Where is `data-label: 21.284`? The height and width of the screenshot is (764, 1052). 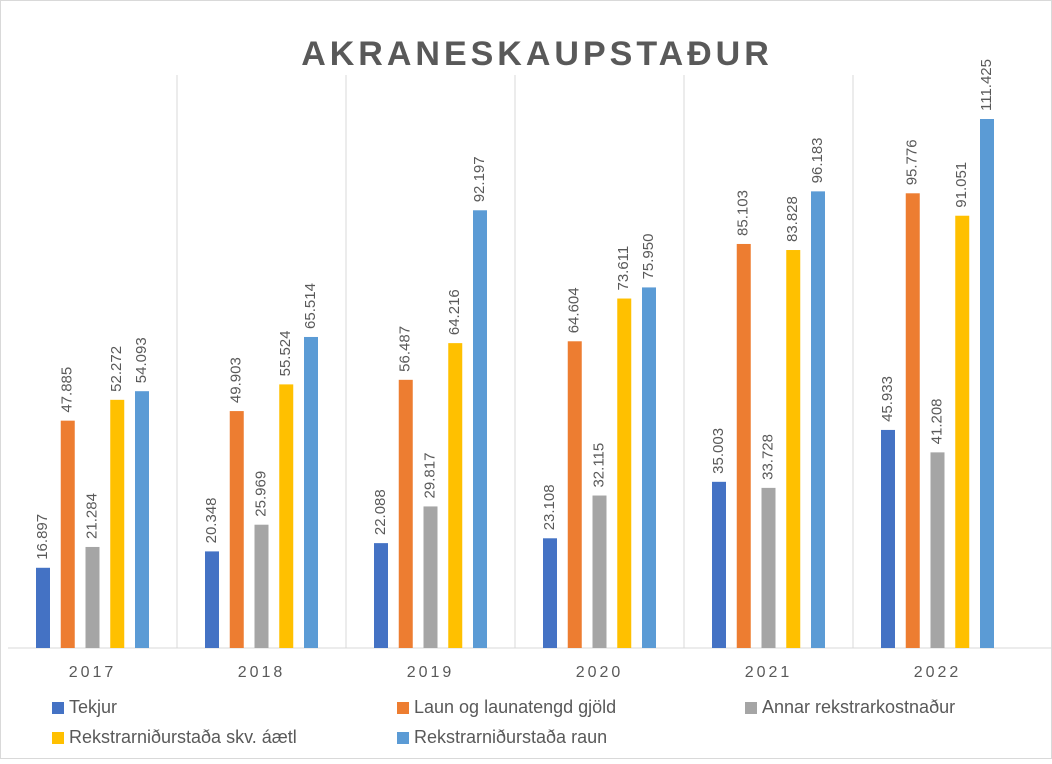
data-label: 21.284 is located at coordinates (91, 516).